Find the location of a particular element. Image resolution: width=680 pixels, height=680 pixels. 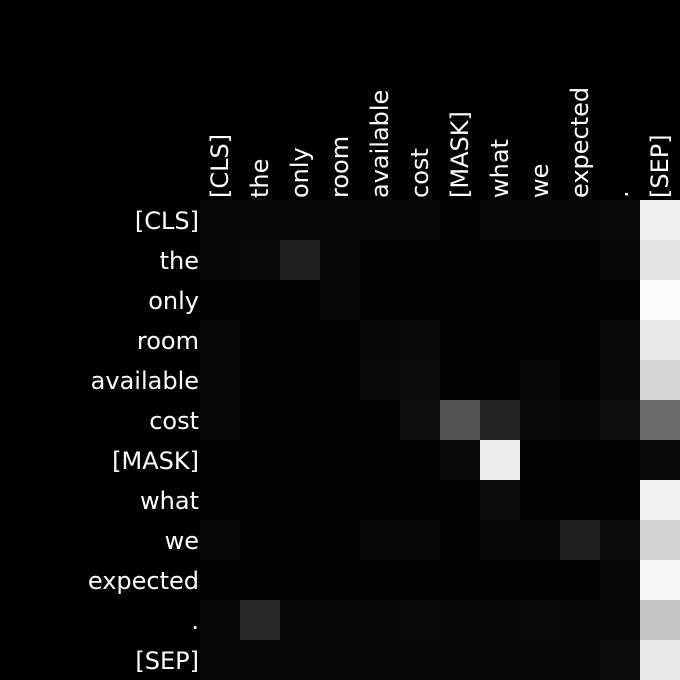

y-tick-label: what is located at coordinates (169, 501).